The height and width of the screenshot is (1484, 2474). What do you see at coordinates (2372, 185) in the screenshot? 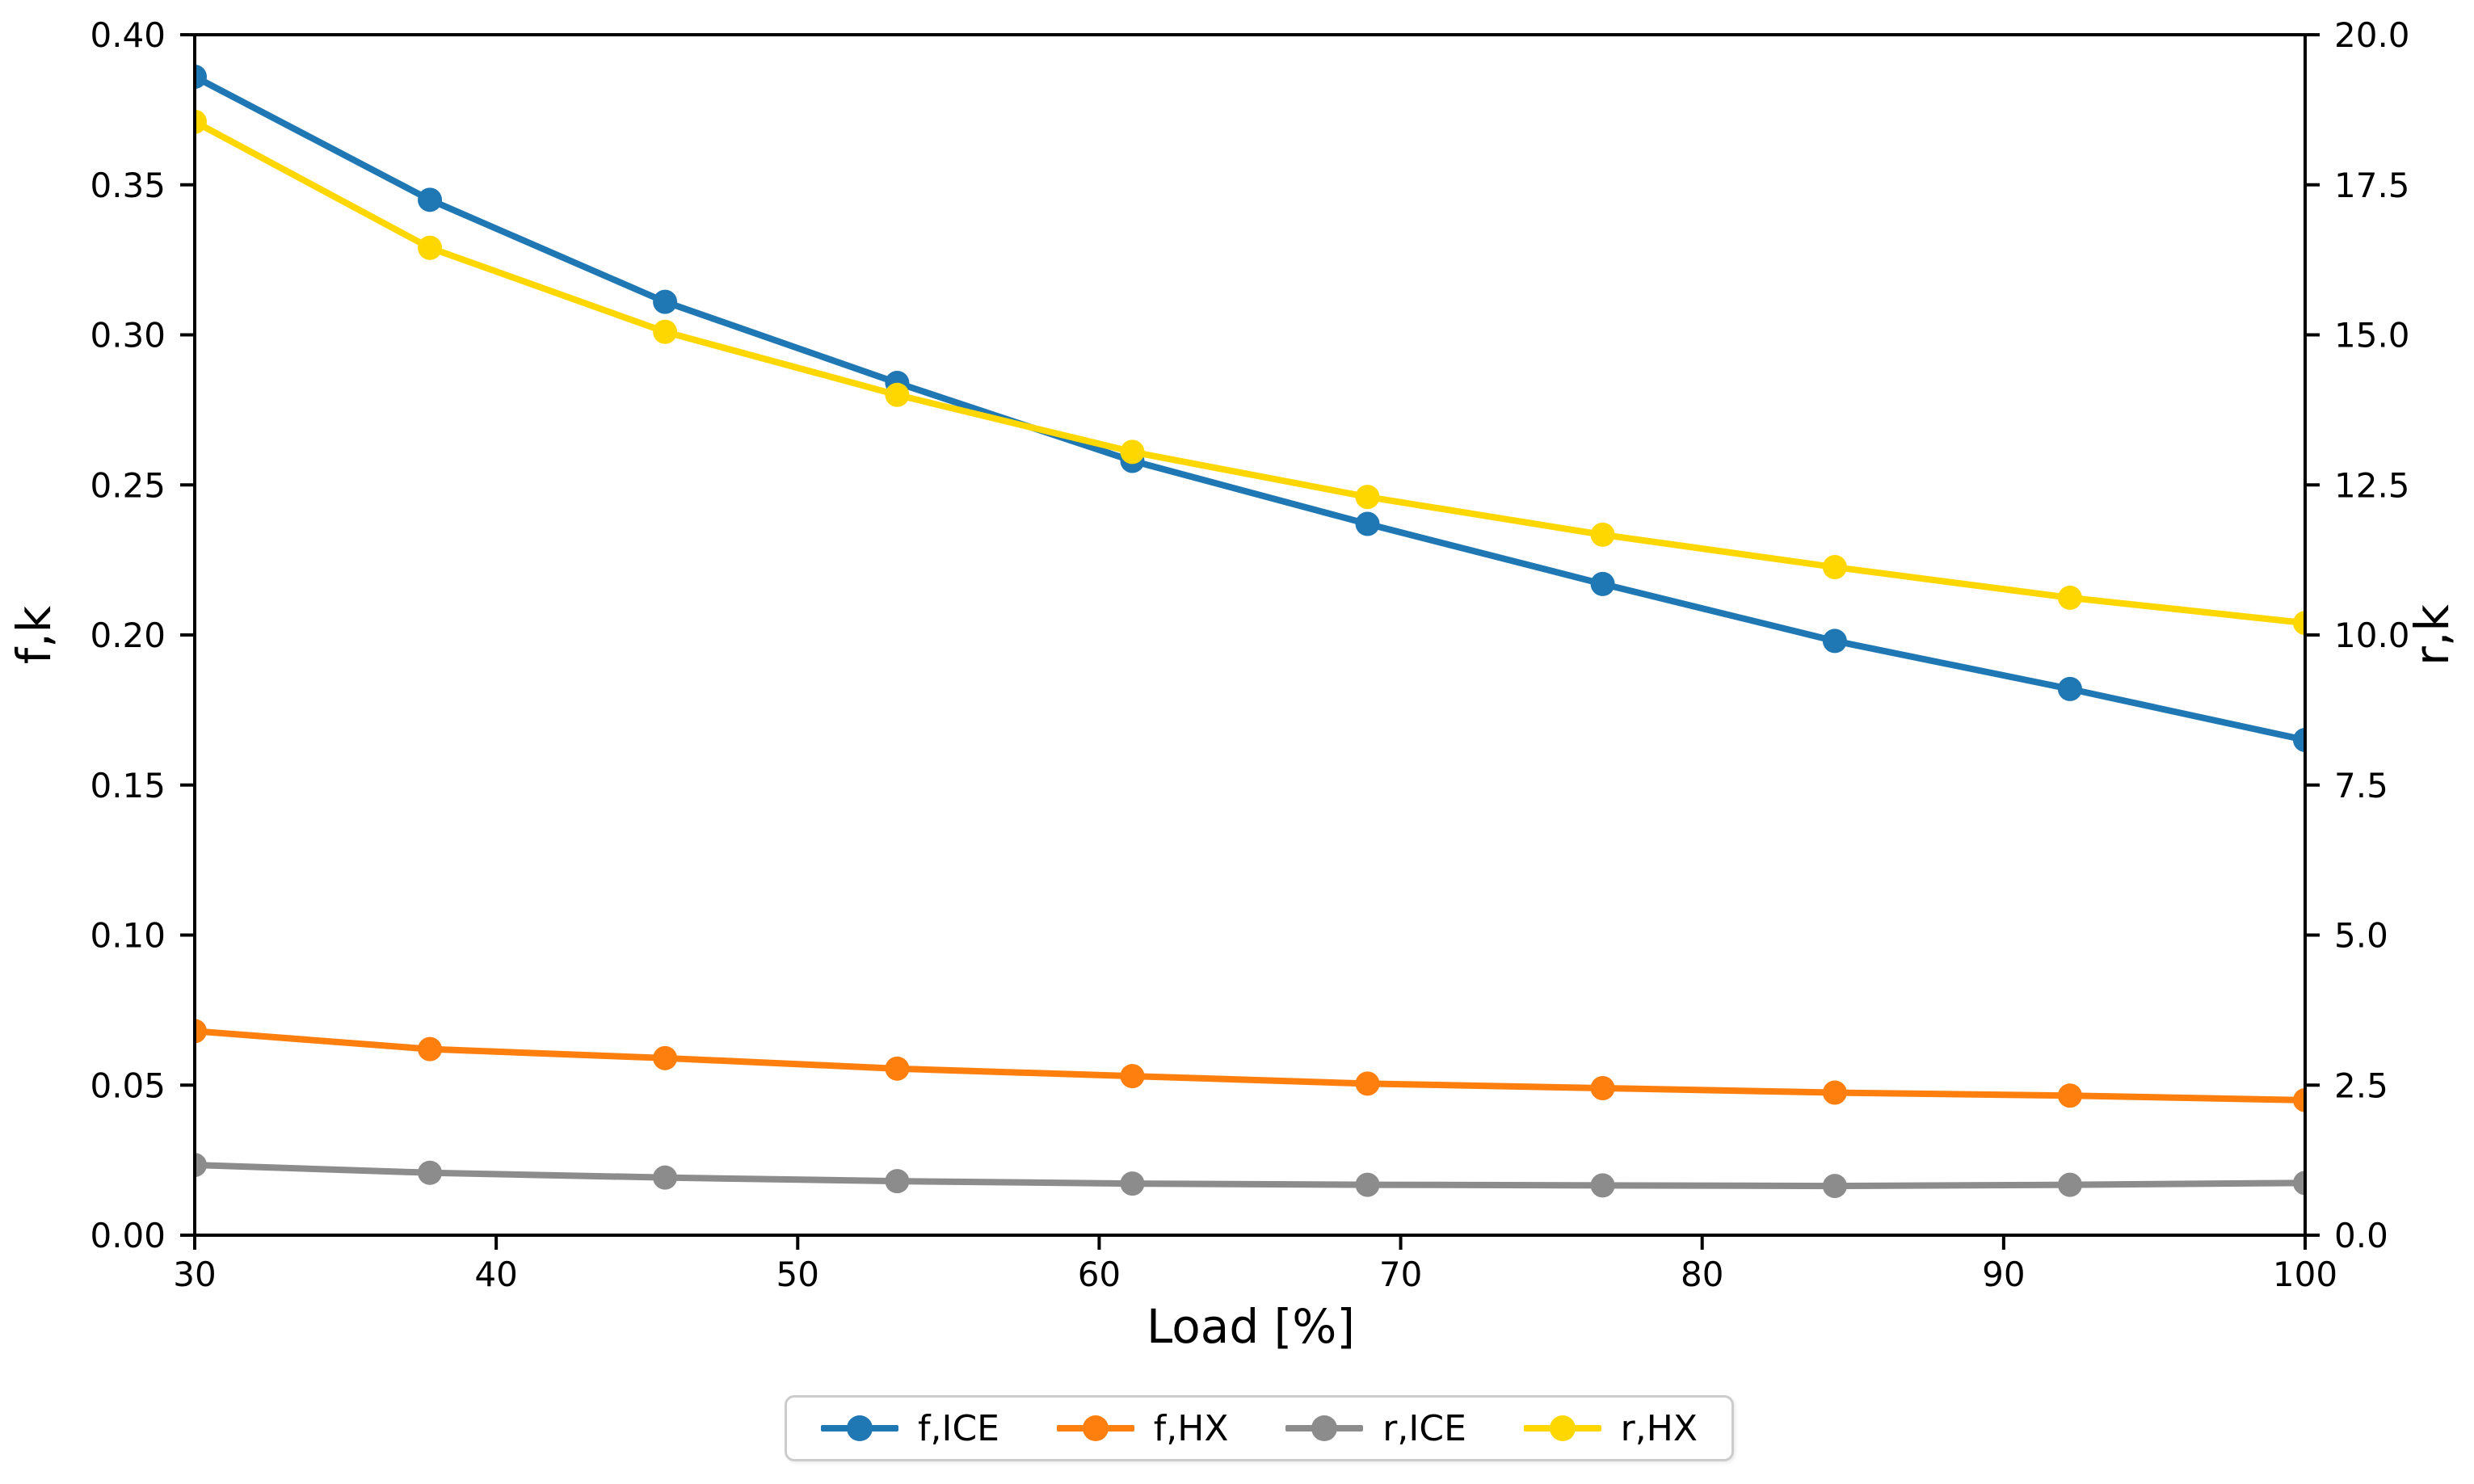
I see `y-right-tick-label: 17.5` at bounding box center [2372, 185].